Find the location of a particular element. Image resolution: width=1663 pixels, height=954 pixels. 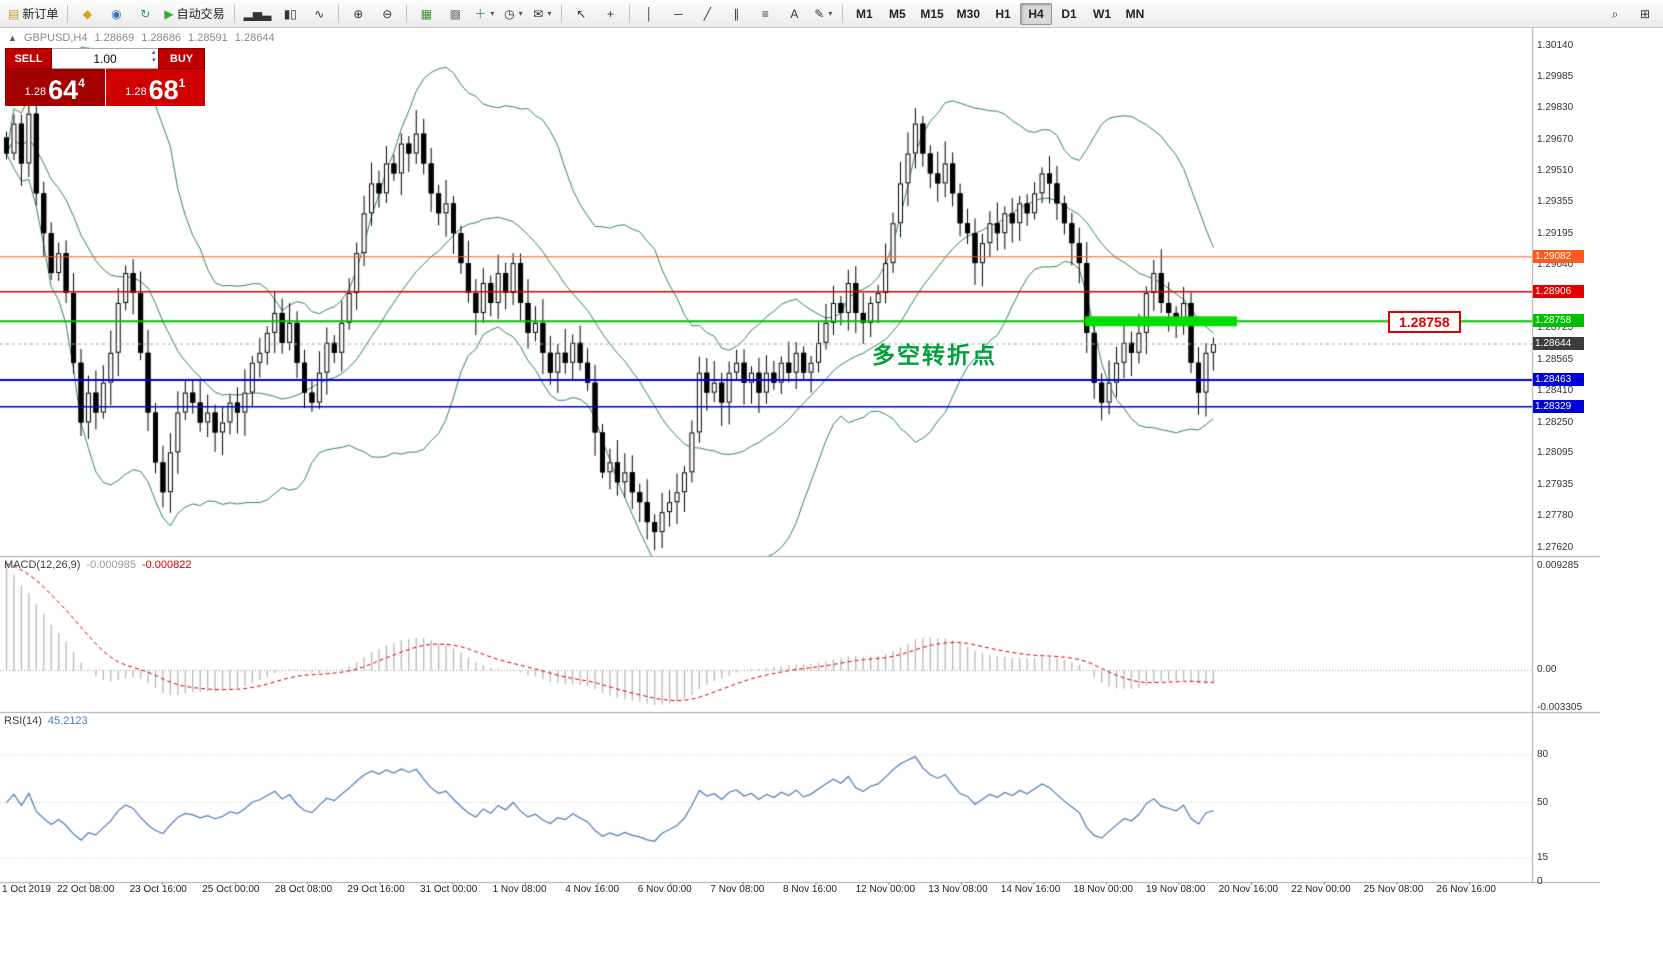

timeframe-m15-button-label: M15 is located at coordinates (932, 13).